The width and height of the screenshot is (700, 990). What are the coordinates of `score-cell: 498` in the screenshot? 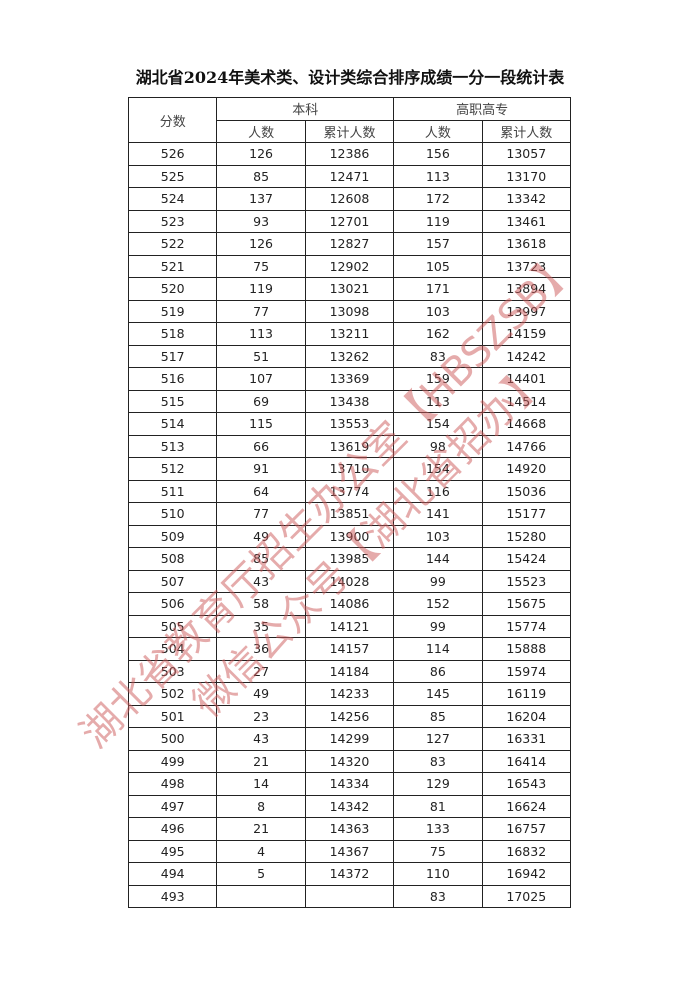 It's located at (172, 784).